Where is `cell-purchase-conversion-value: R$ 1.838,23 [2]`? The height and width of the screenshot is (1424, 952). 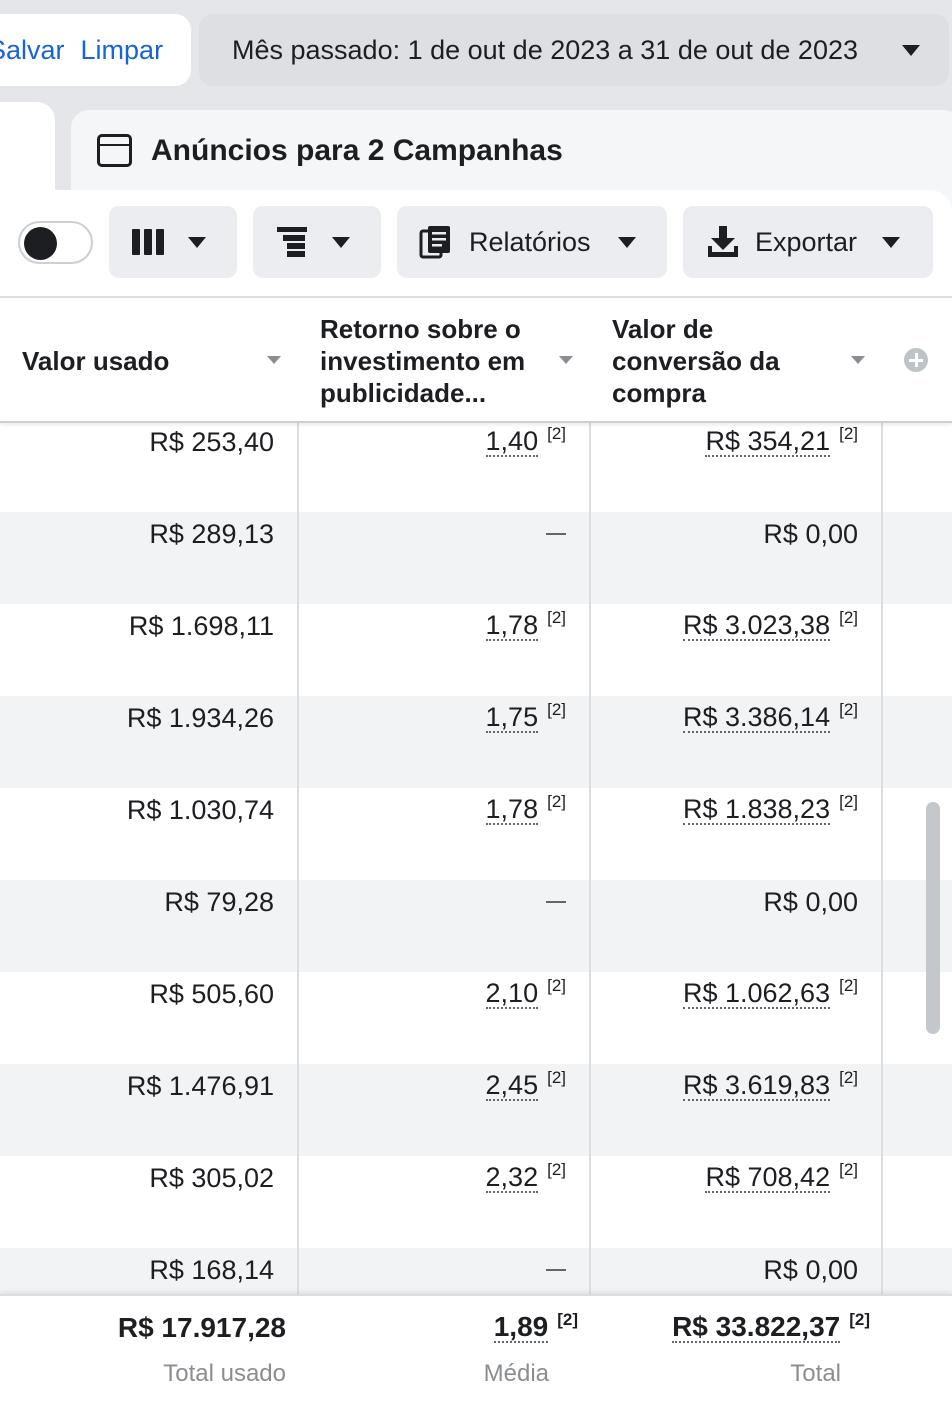 cell-purchase-conversion-value: R$ 1.838,23 [2] is located at coordinates (725, 810).